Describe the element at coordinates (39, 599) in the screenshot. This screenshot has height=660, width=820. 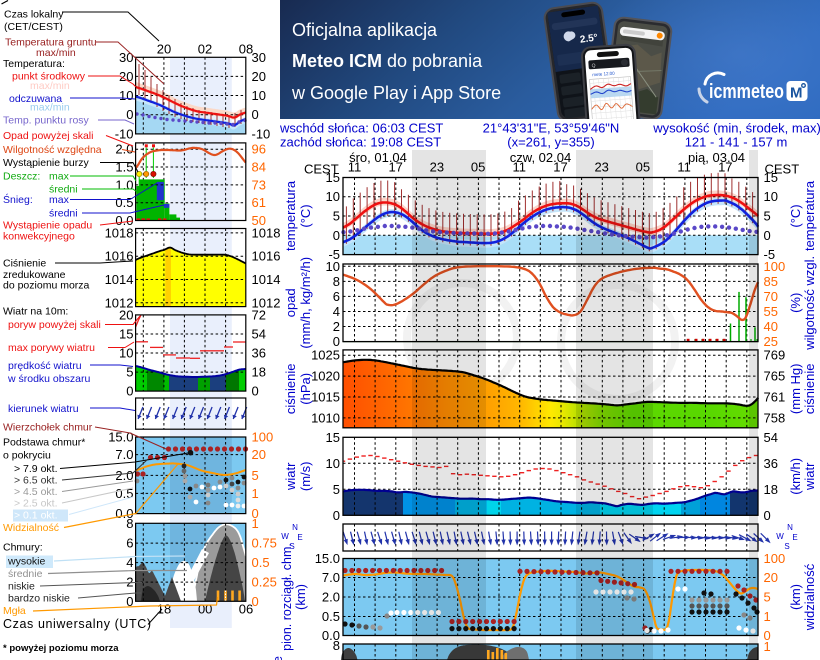
I see `svg-text: bardzo niskie` at that location.